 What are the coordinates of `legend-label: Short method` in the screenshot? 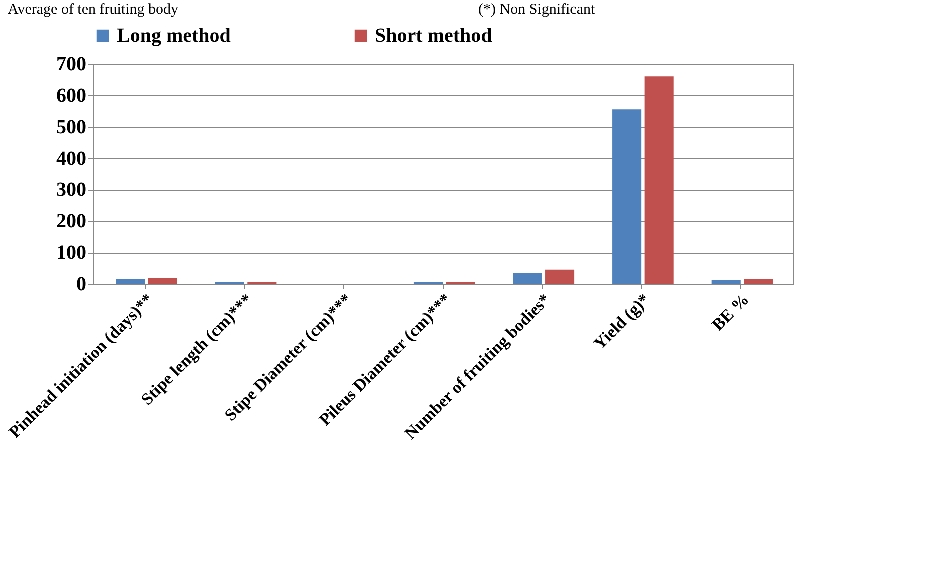 It's located at (433, 36).